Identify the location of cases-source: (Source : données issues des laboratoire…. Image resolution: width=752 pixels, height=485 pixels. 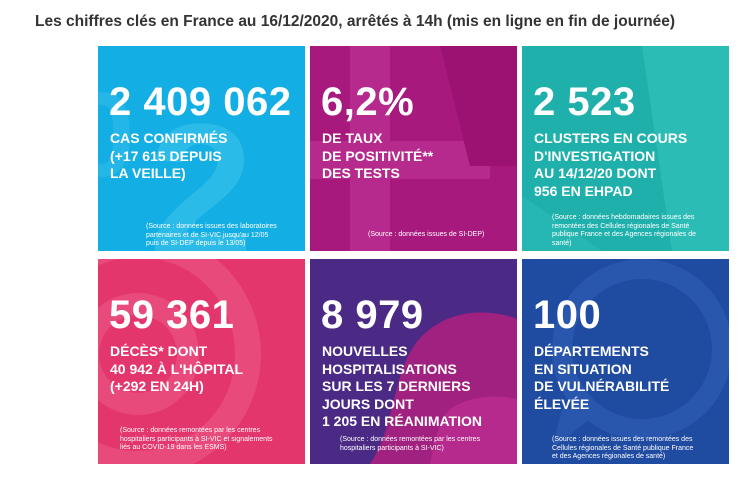
(211, 235).